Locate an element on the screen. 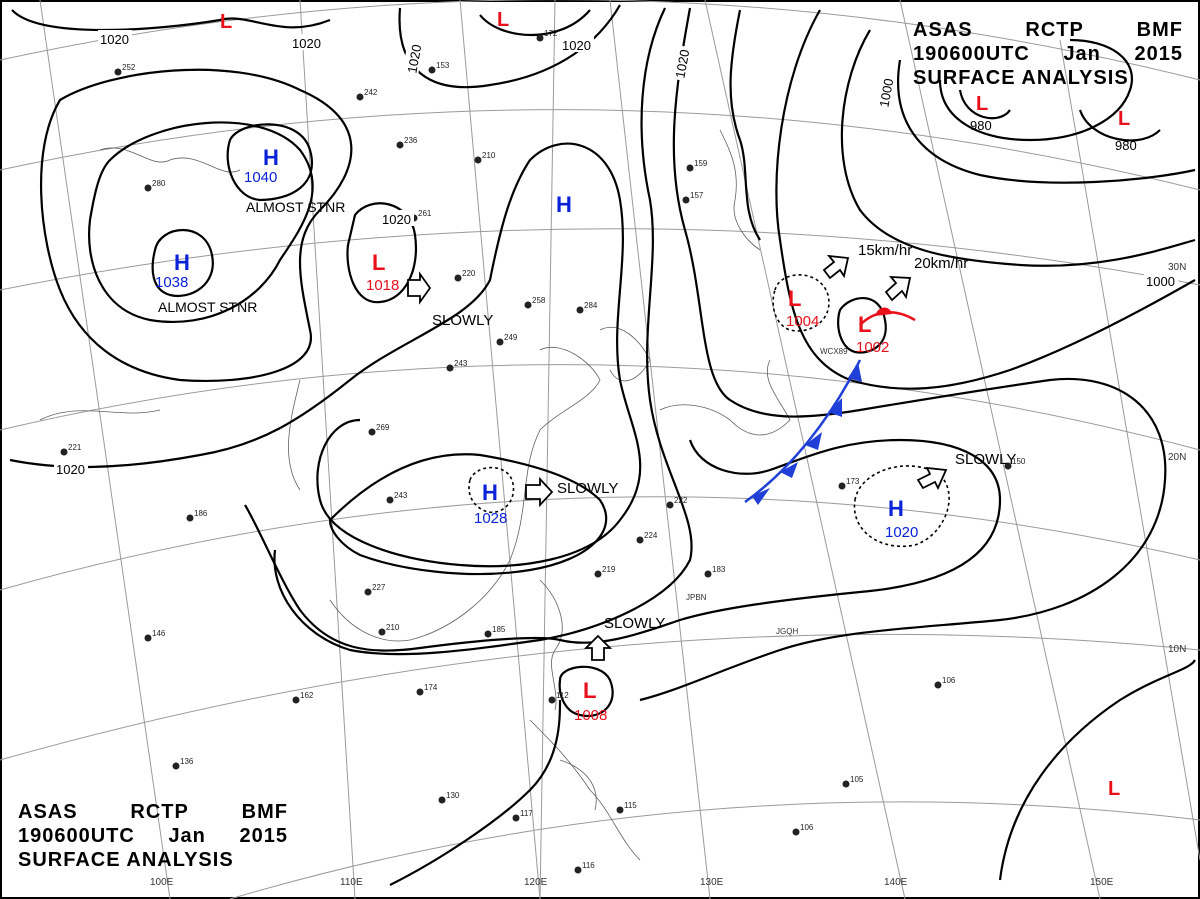 This screenshot has width=1200, height=899. station-value: 219 is located at coordinates (609, 569).